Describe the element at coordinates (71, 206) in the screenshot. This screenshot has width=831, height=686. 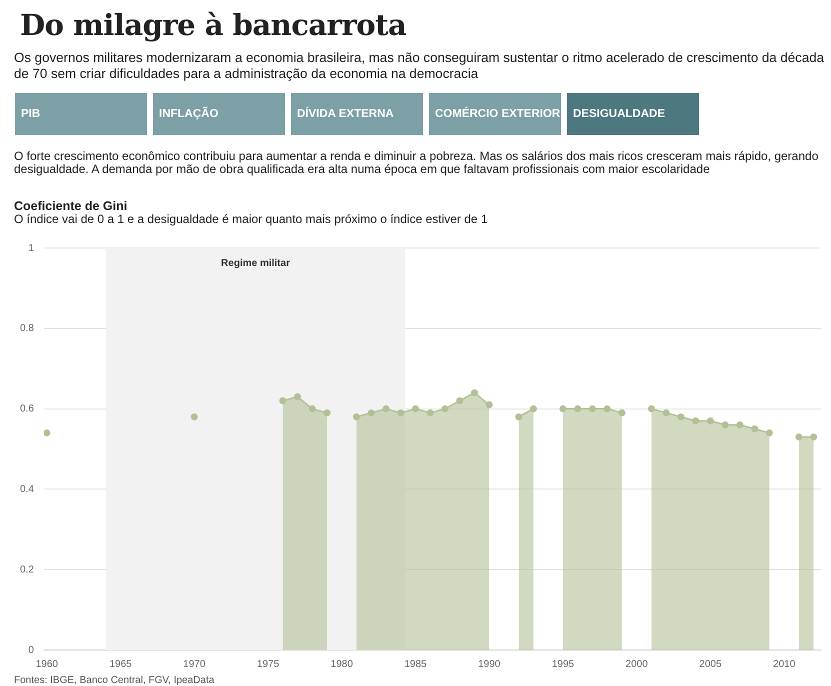
I see `y-axis-title: Coeficiente de Gini` at that location.